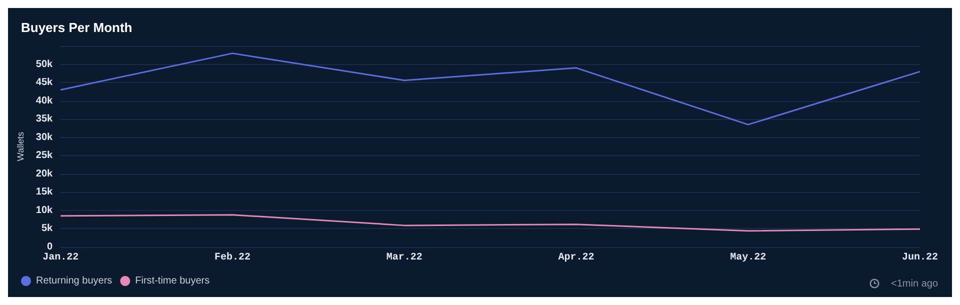 The height and width of the screenshot is (305, 960). I want to click on y-tick-label: 5k, so click(47, 228).